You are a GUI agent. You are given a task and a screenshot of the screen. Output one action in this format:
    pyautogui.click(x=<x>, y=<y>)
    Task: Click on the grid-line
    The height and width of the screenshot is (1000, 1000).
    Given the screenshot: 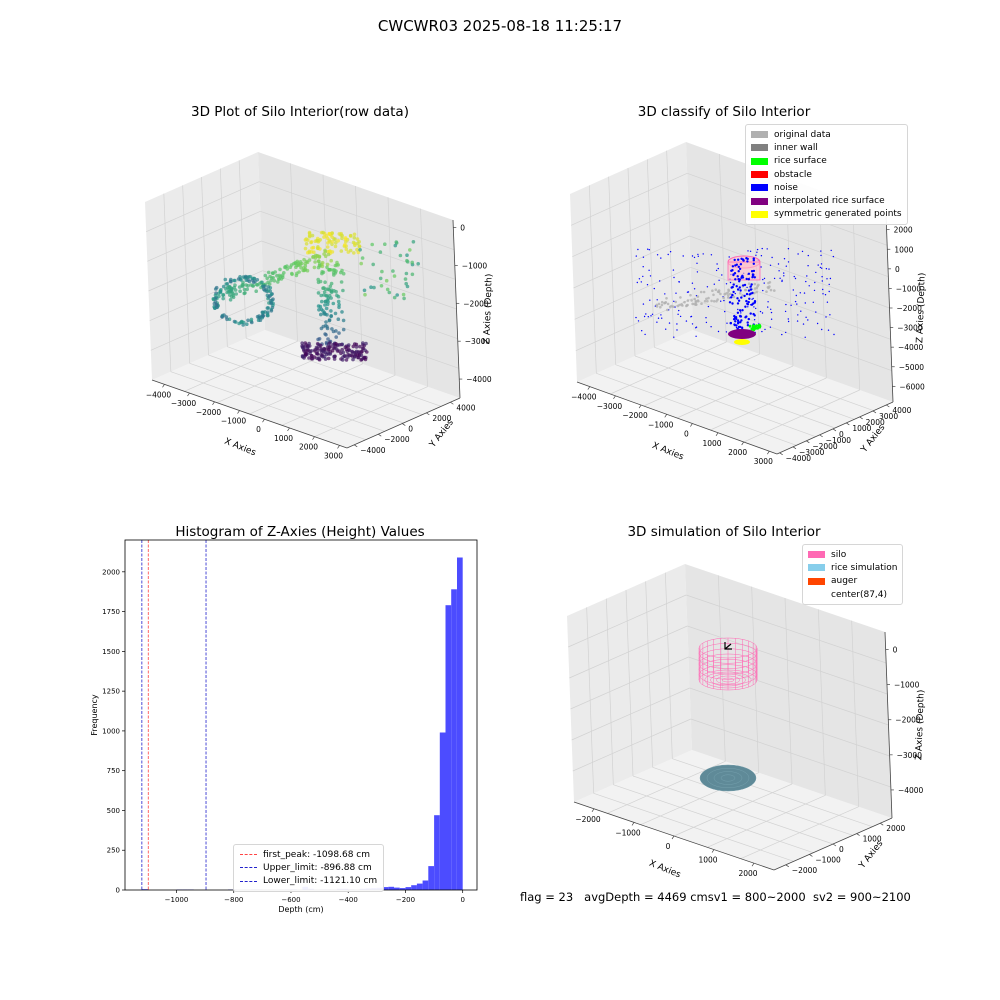 What is the action you would take?
    pyautogui.click(x=344, y=372)
    